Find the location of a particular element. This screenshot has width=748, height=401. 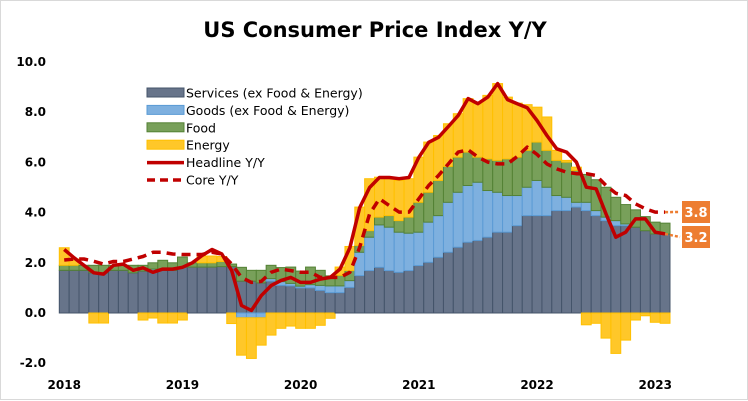

legend-label: Goods (ex Food & Energy) is located at coordinates (267, 110).